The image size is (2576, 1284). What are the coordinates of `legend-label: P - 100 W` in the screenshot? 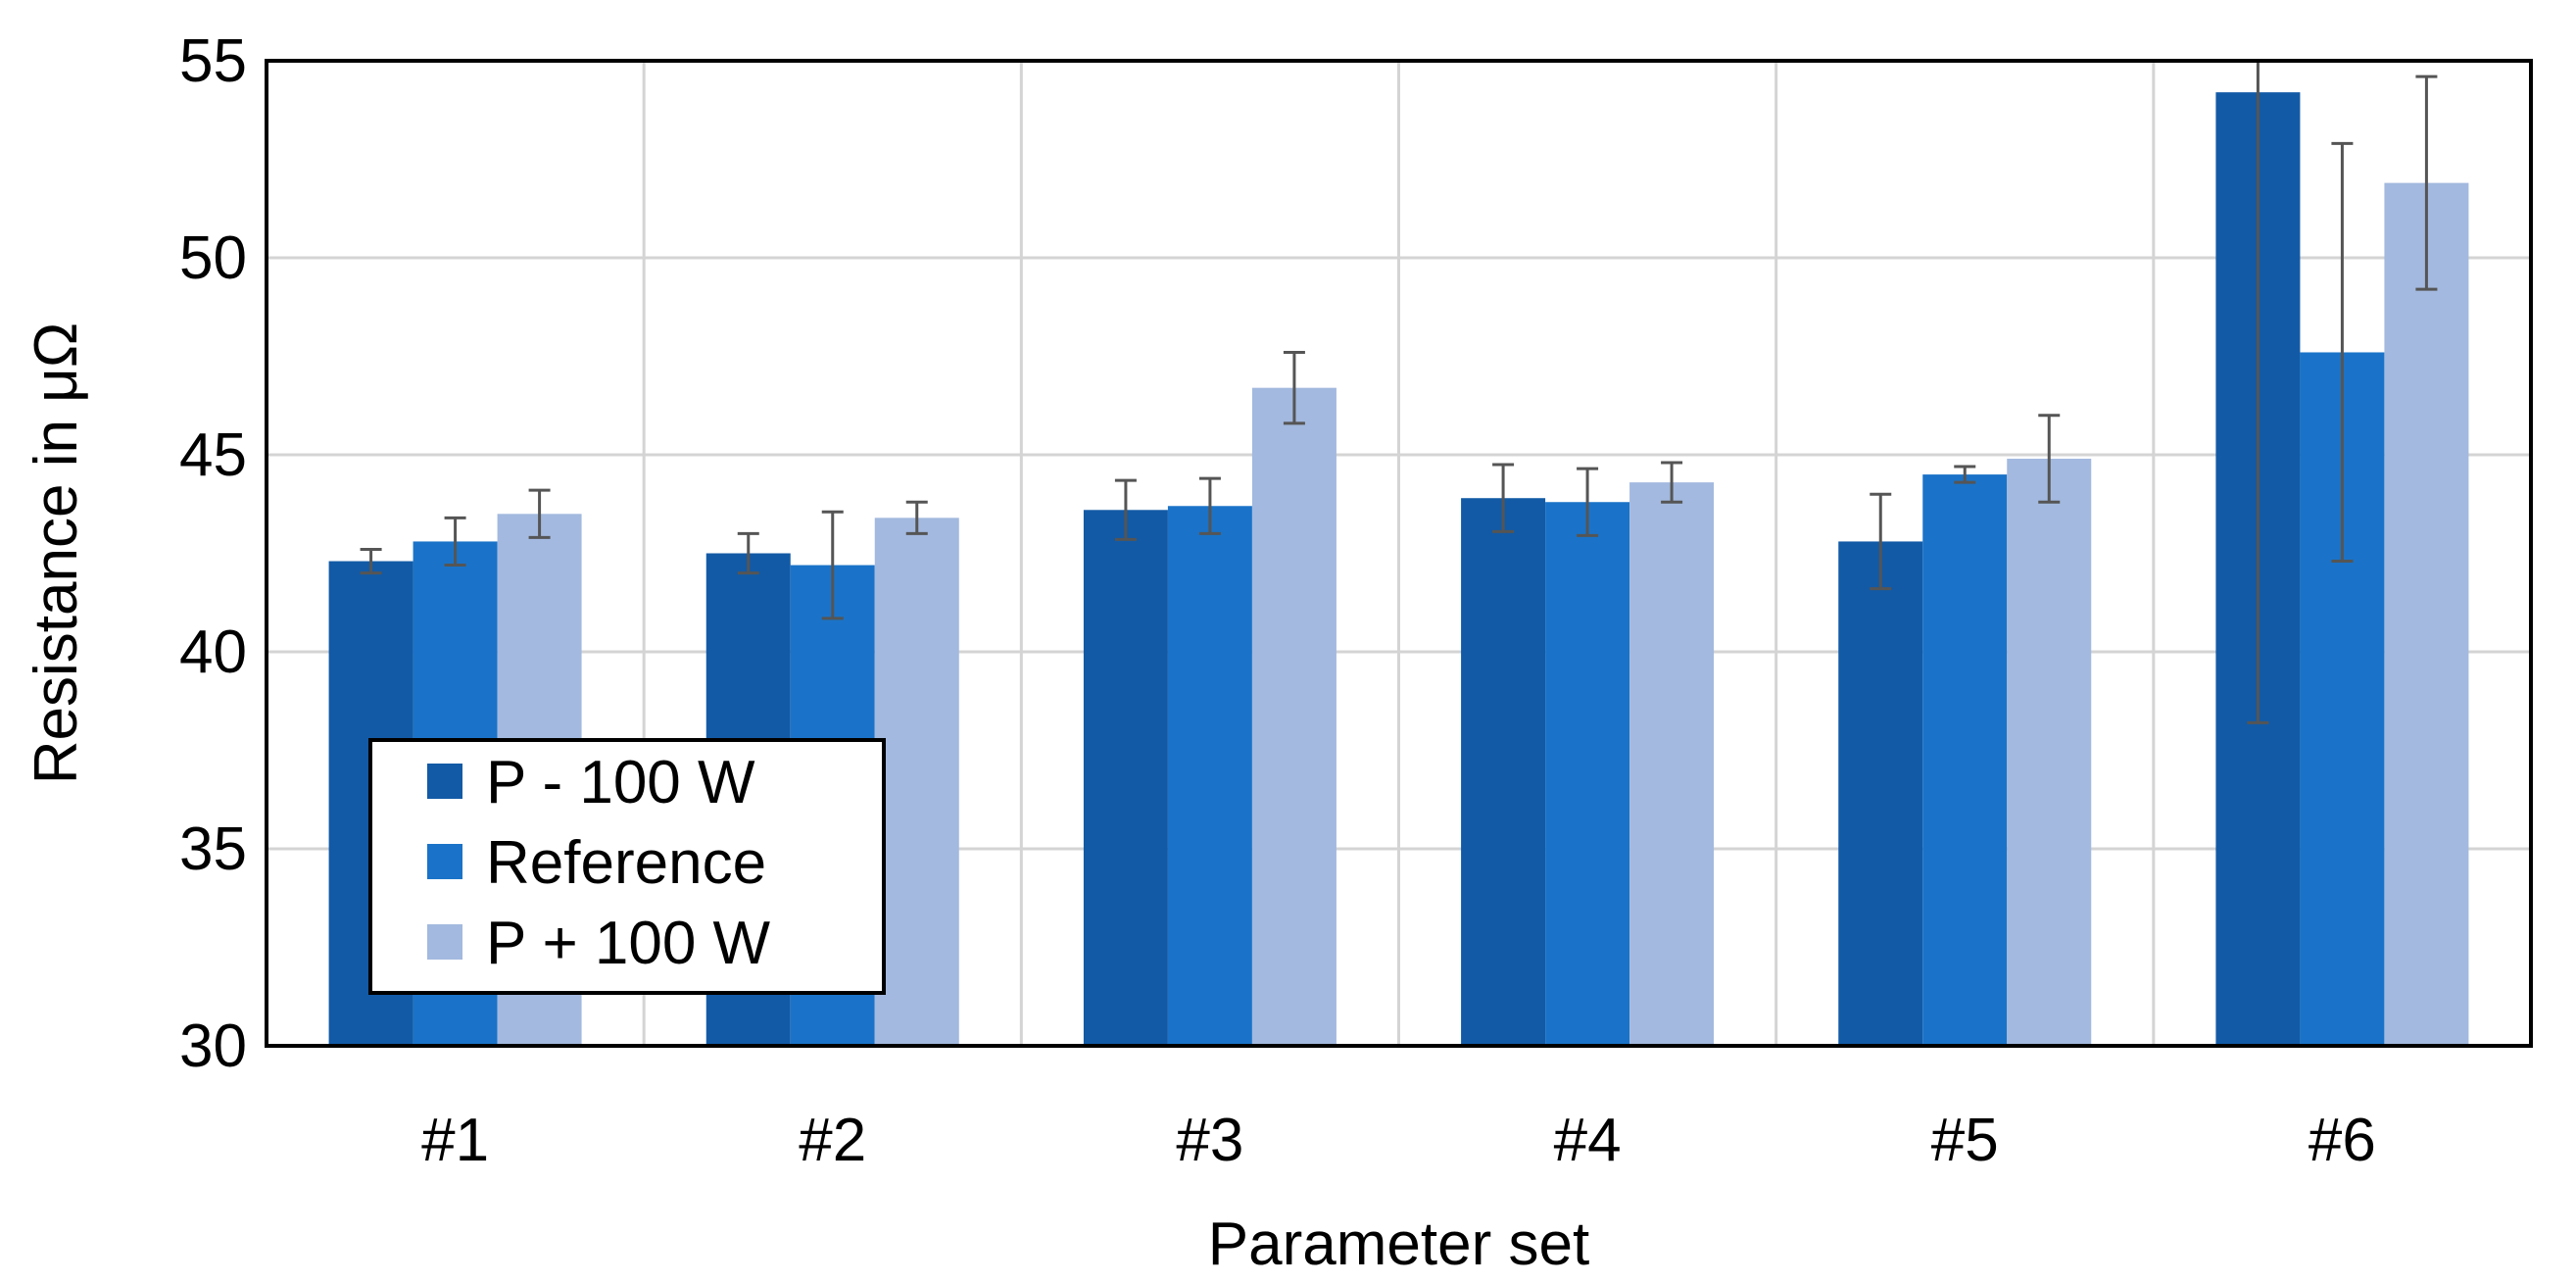 It's located at (620, 782).